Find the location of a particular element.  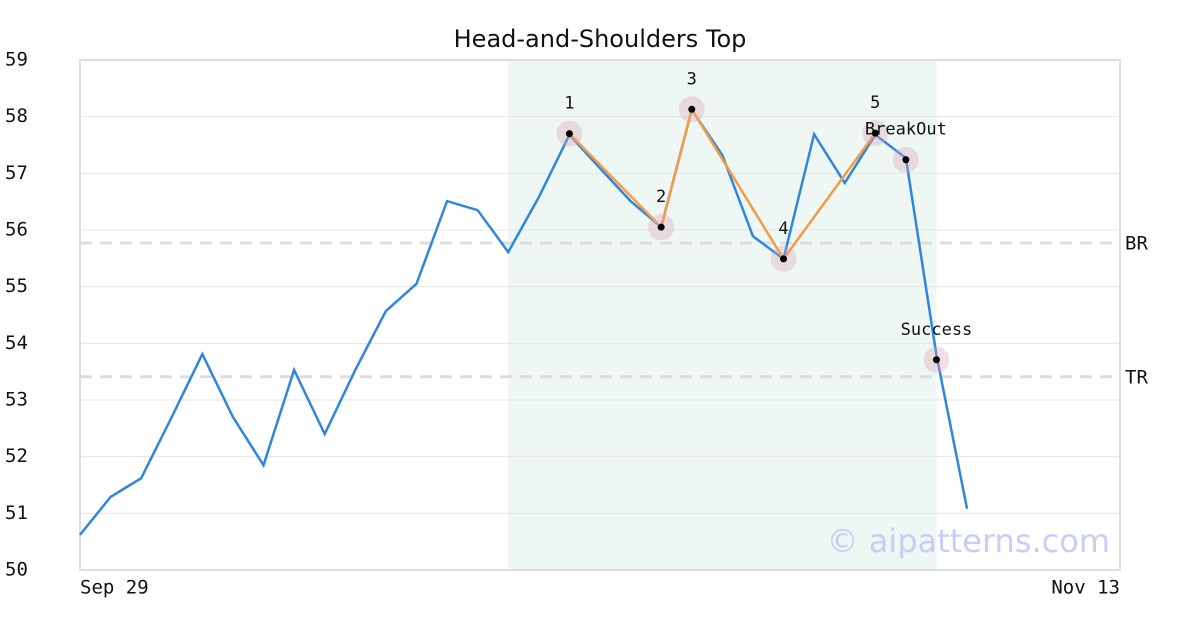

watermark: © aipatterns.com is located at coordinates (968, 541).